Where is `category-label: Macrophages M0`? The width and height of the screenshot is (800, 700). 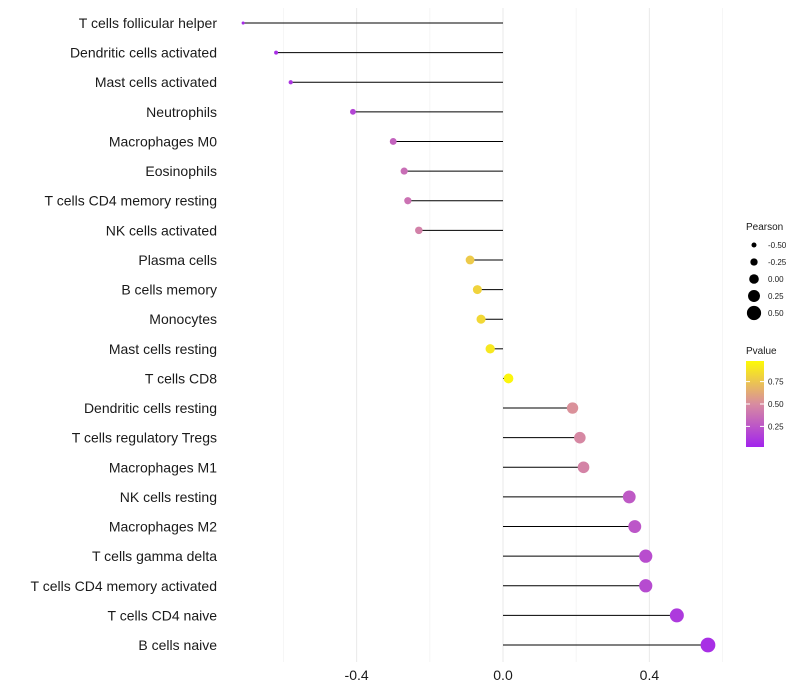
category-label: Macrophages M0 is located at coordinates (163, 141).